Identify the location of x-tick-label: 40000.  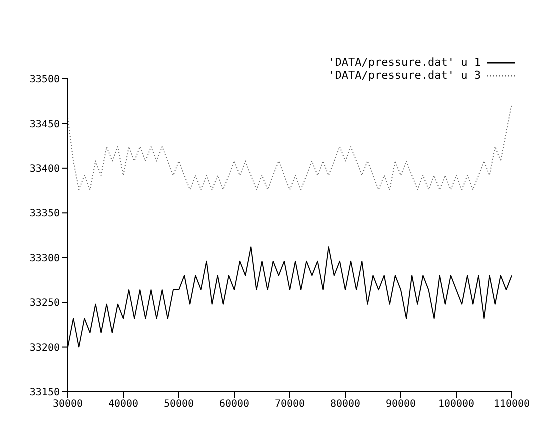
(123, 404).